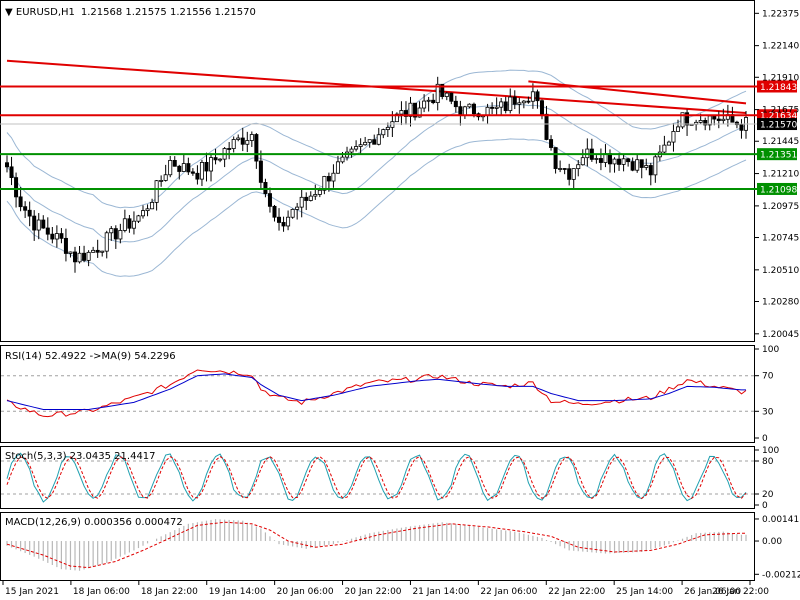 This screenshot has height=600, width=800. What do you see at coordinates (169, 592) in the screenshot?
I see `time-axis-tick-label: 18 Jan 22:00` at bounding box center [169, 592].